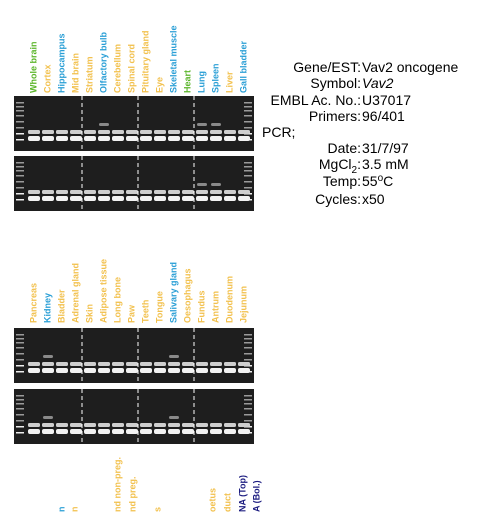  I want to click on lane-label: Spleen, so click(215, 78).